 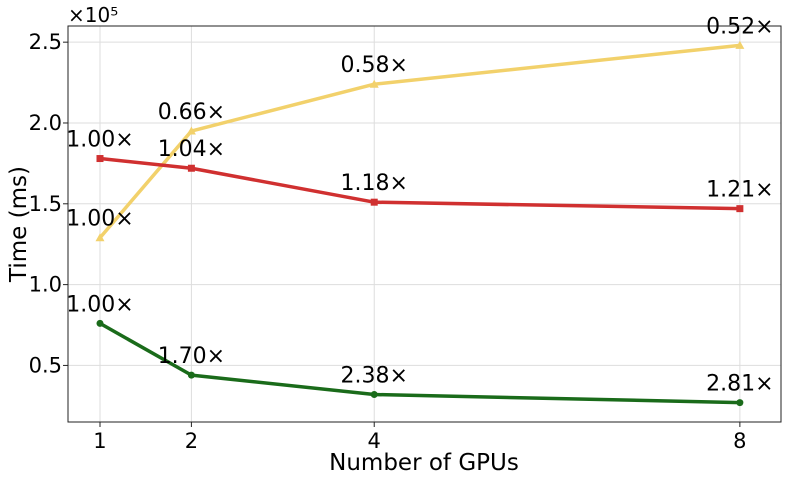 What do you see at coordinates (374, 183) in the screenshot?
I see `data-label: 1.18×` at bounding box center [374, 183].